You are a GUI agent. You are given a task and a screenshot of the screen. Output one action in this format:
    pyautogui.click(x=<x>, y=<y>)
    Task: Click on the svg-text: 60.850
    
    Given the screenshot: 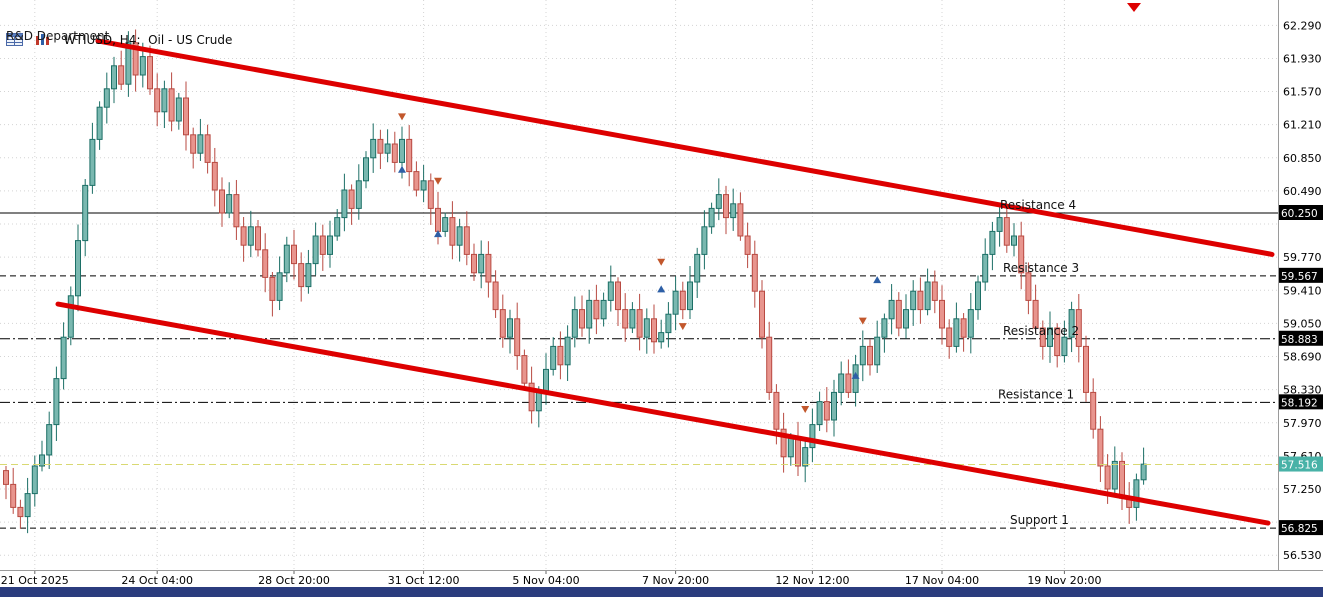 What is the action you would take?
    pyautogui.click(x=1302, y=158)
    